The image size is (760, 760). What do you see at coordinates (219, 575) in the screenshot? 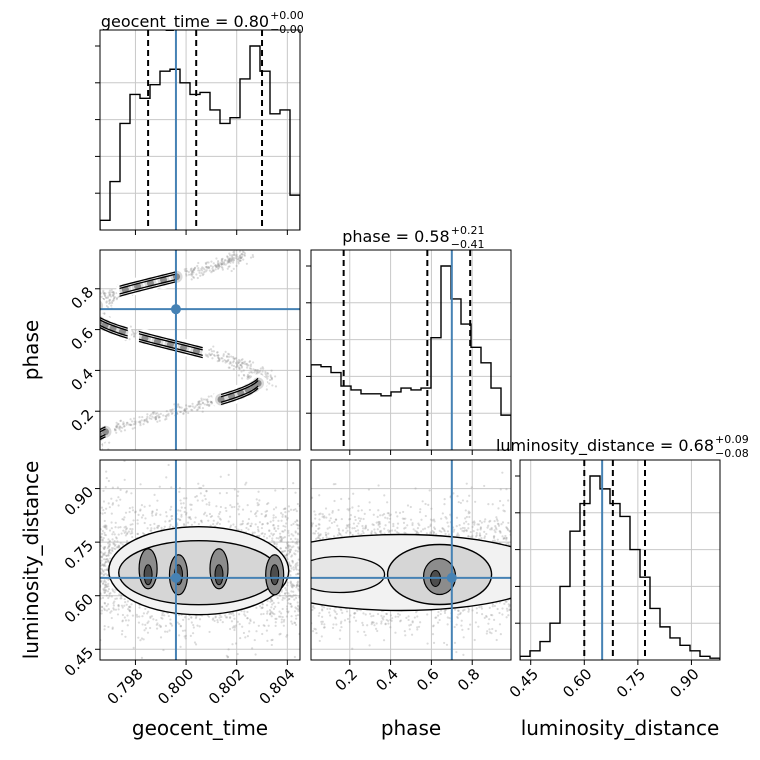
I see `contour-core` at bounding box center [219, 575].